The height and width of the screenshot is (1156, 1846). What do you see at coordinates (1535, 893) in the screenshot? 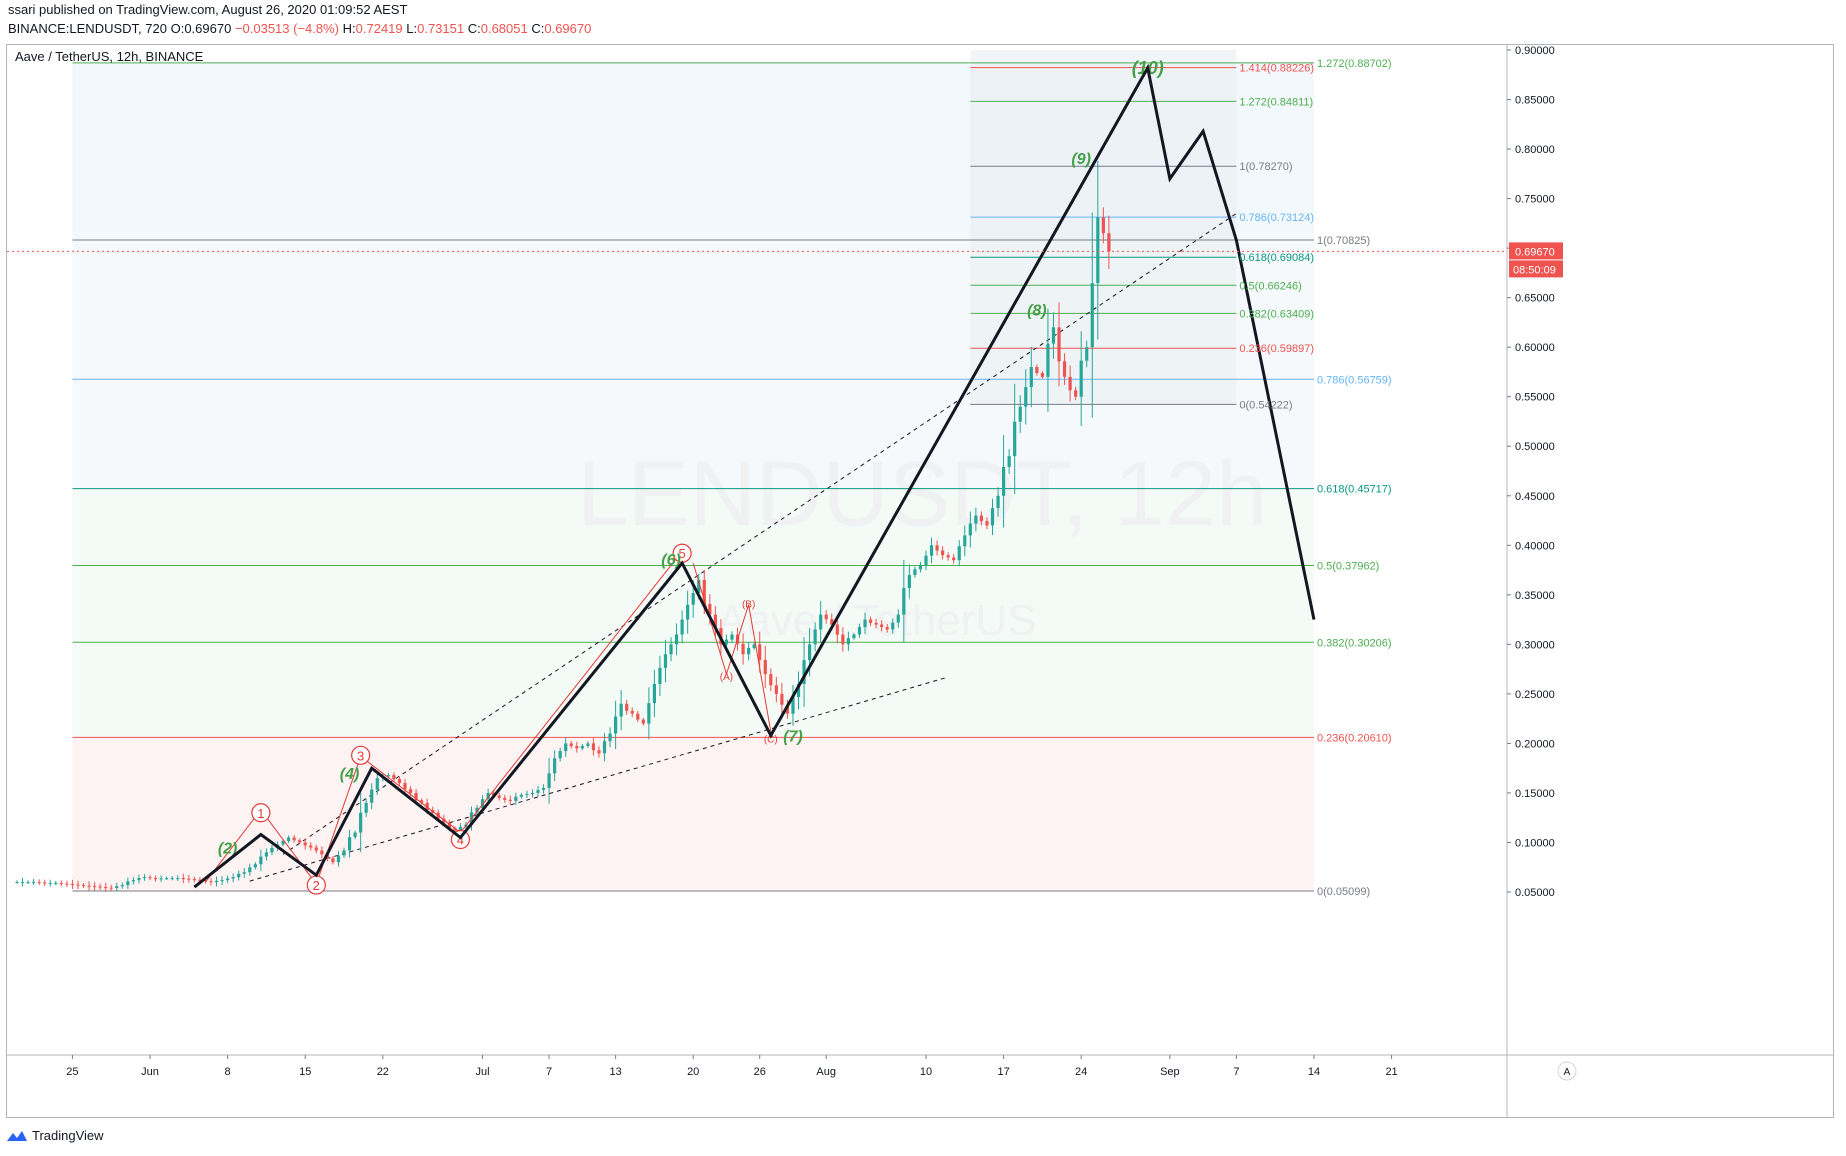
I see `price-tick-label: 0.05000` at bounding box center [1535, 893].